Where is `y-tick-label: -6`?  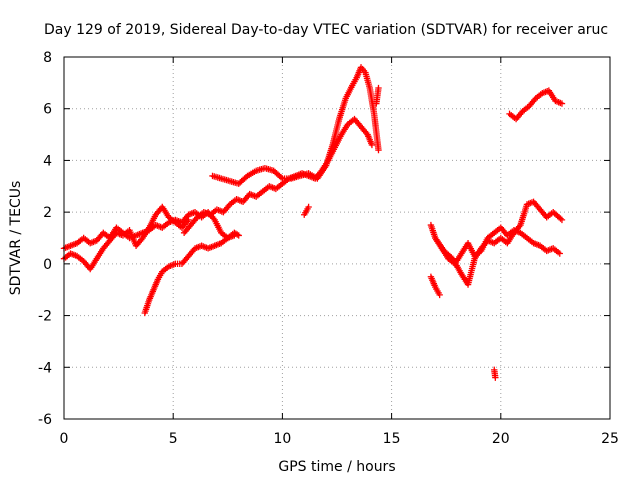 y-tick-label: -6 is located at coordinates (45, 420).